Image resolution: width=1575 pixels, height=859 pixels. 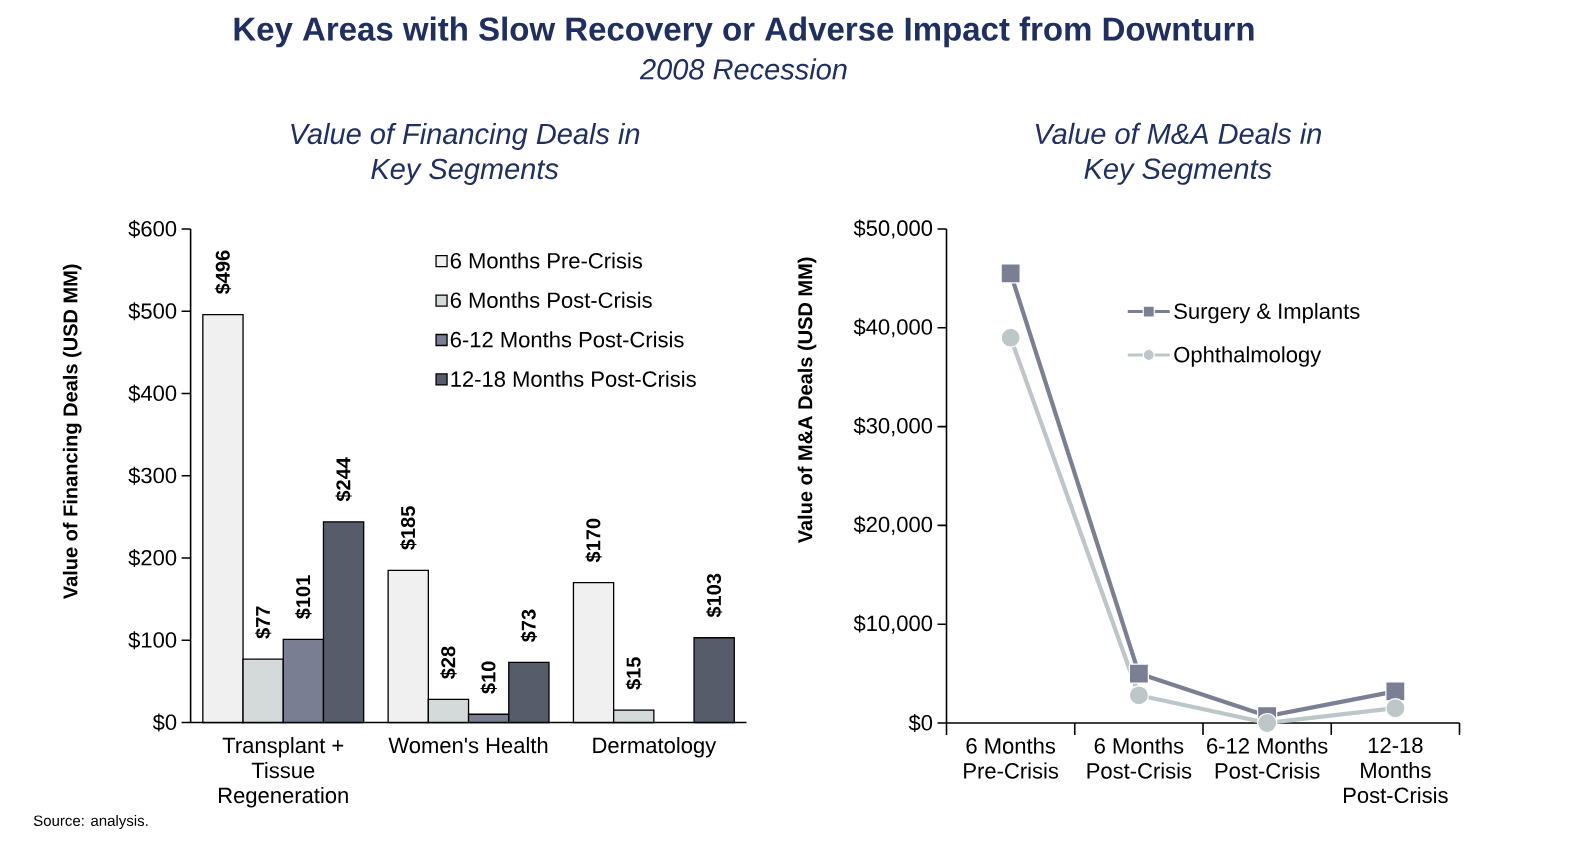 What do you see at coordinates (551, 300) in the screenshot?
I see `legend-label: 6 Months Post-Crisis` at bounding box center [551, 300].